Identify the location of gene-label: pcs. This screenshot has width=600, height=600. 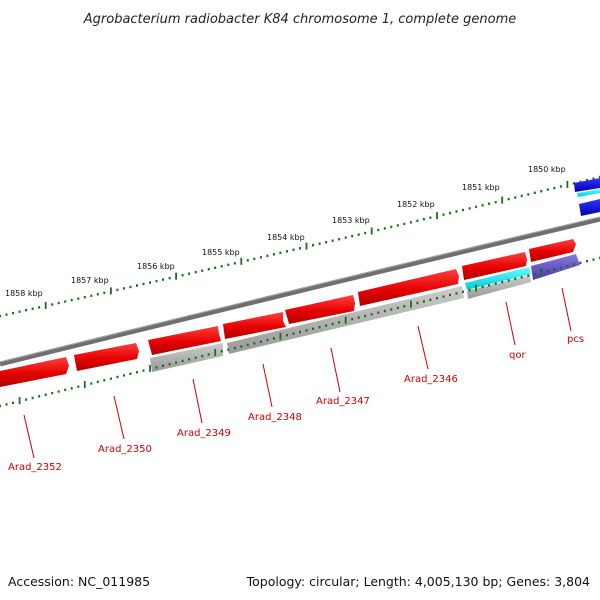
(575, 339).